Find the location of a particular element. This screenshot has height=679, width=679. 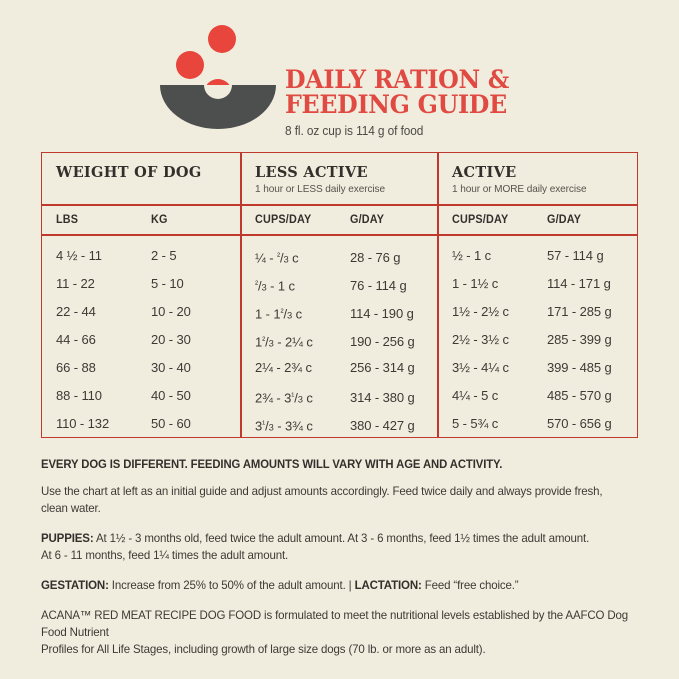

cell-a-grams: 570 - 656 g is located at coordinates (579, 423).